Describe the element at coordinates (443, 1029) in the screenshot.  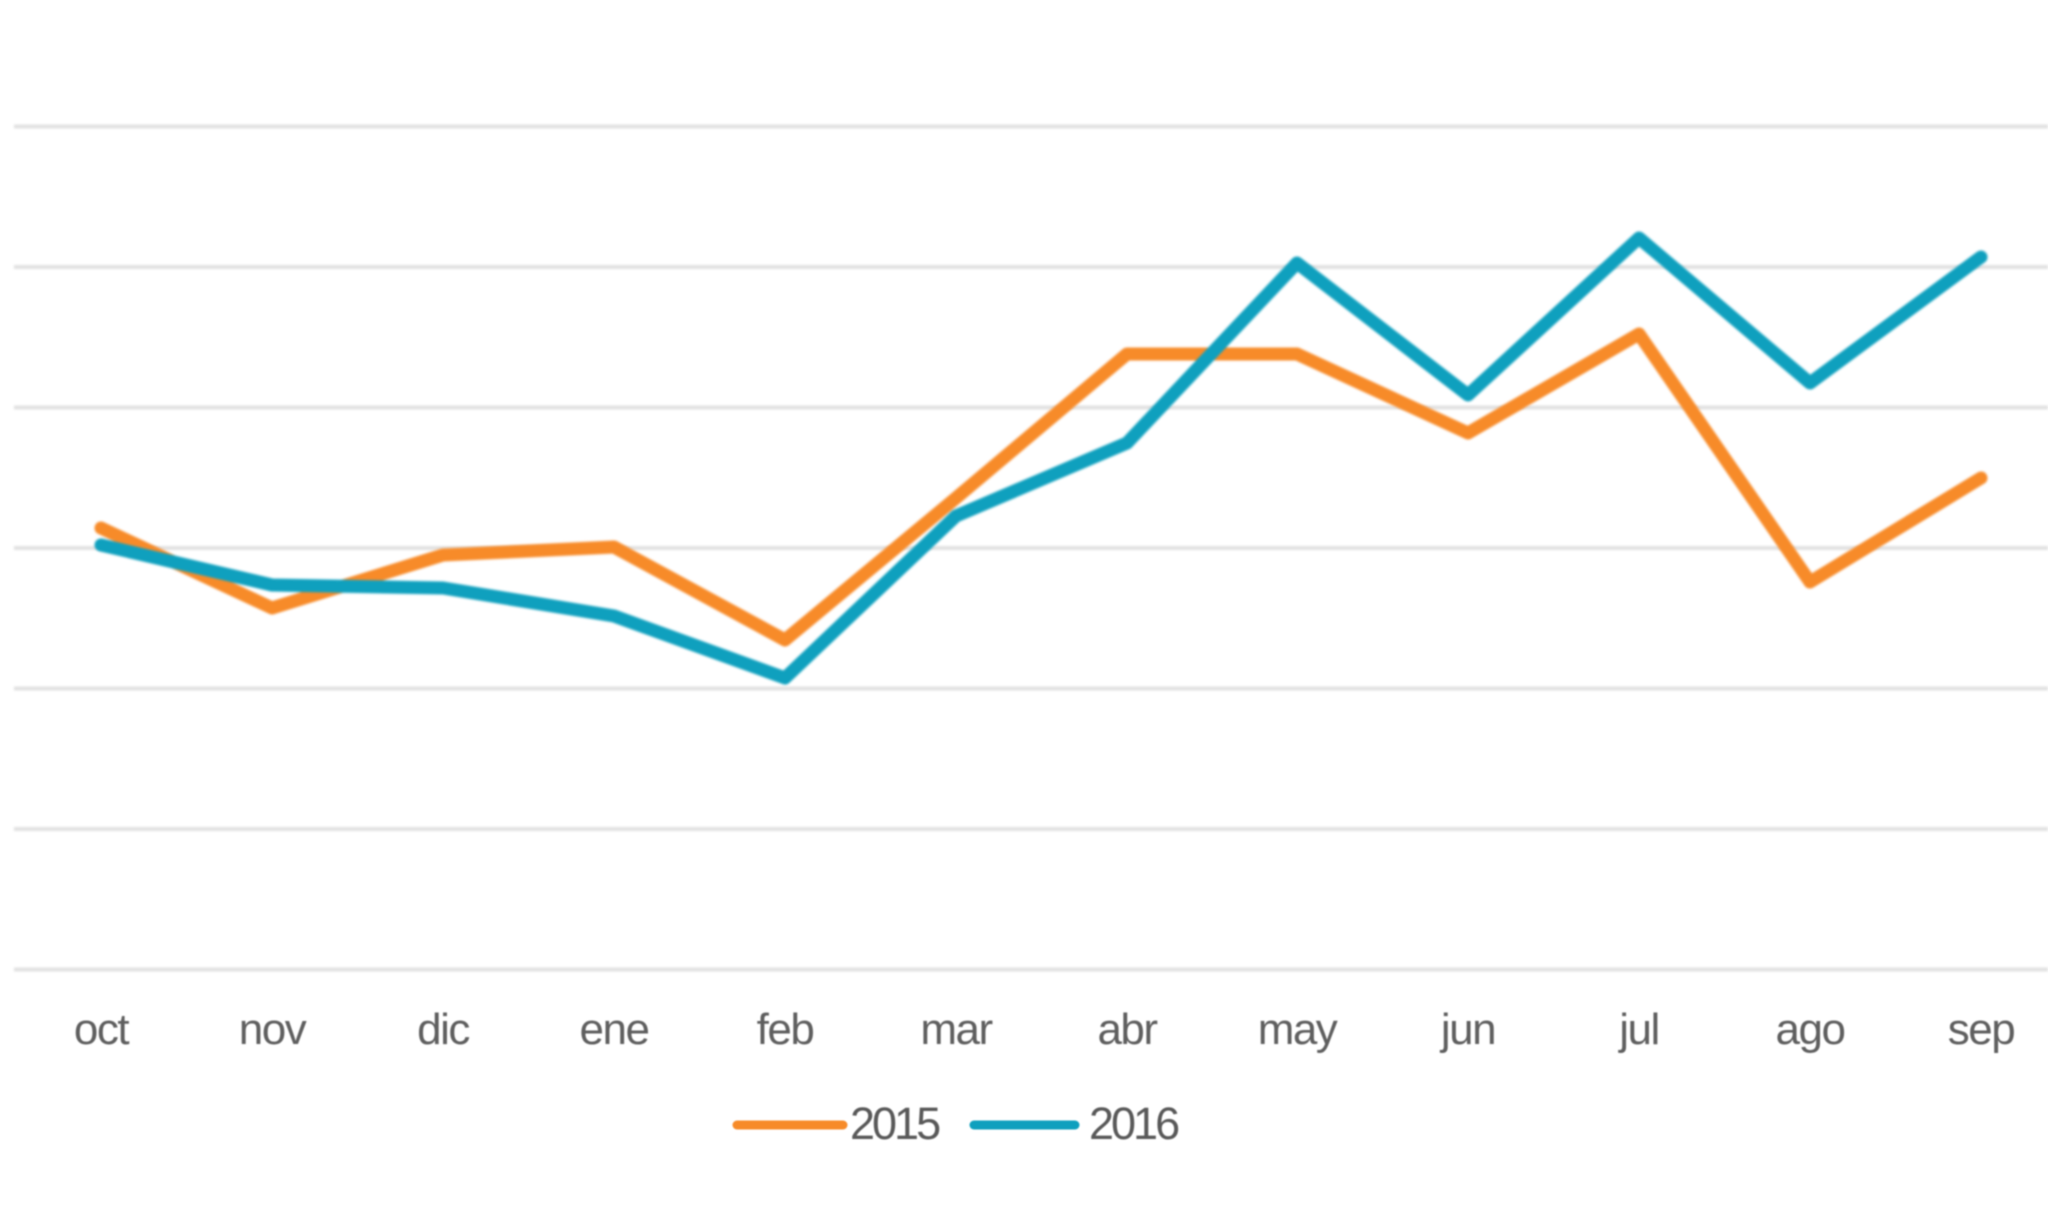
I see `svg-text: dic` at that location.